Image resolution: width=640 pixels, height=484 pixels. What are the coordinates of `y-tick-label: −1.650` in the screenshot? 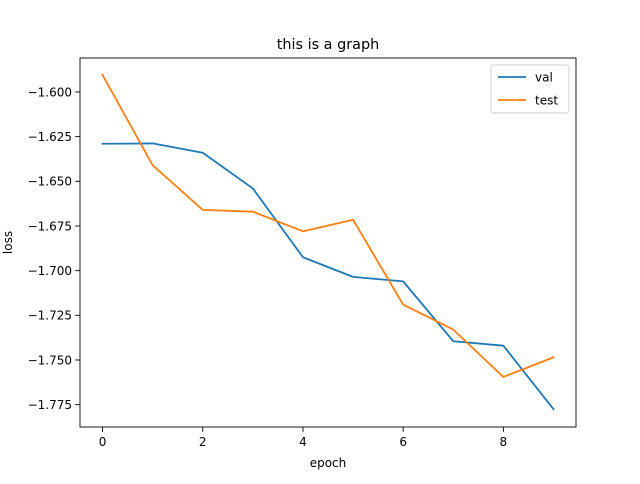 It's located at (50, 182).